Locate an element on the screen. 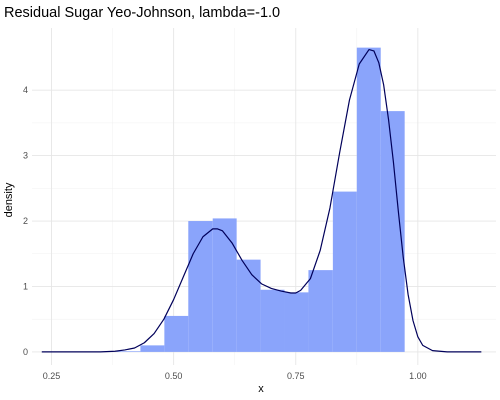  y-tick-label: 4 is located at coordinates (25, 90).